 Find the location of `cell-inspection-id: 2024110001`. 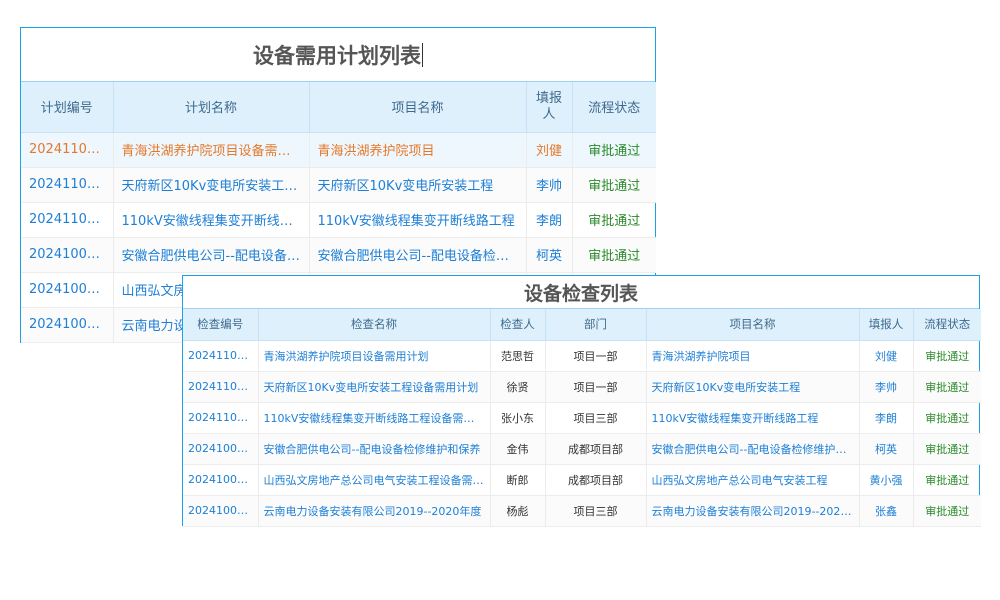

cell-inspection-id: 2024110001 is located at coordinates (221, 418).